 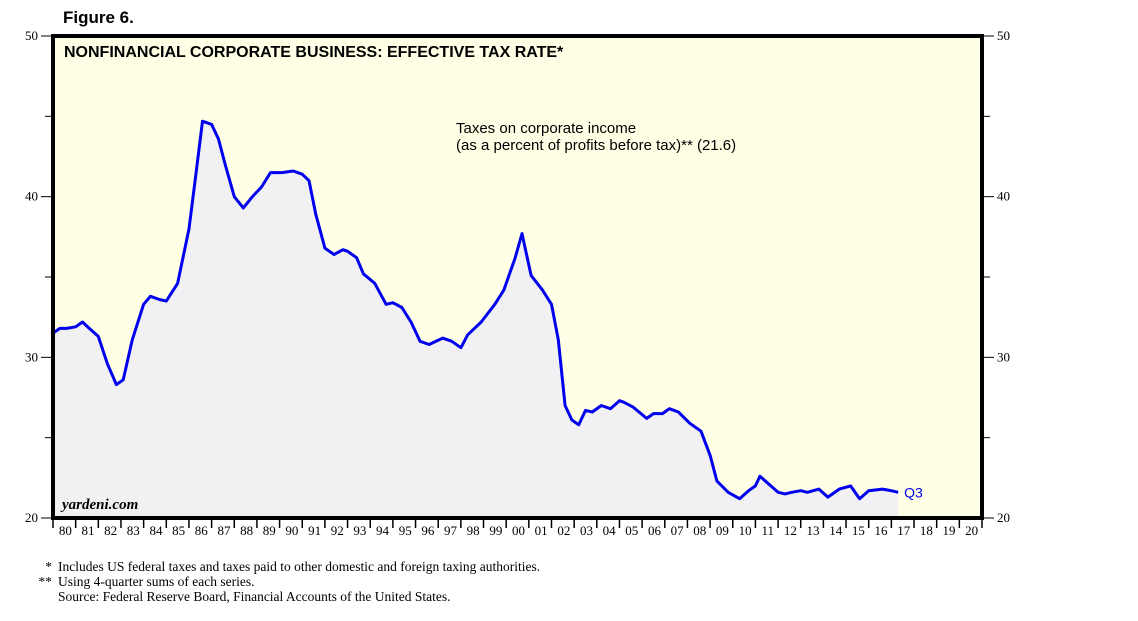 I want to click on y-tick-label-right: 50, so click(x=1003, y=35).